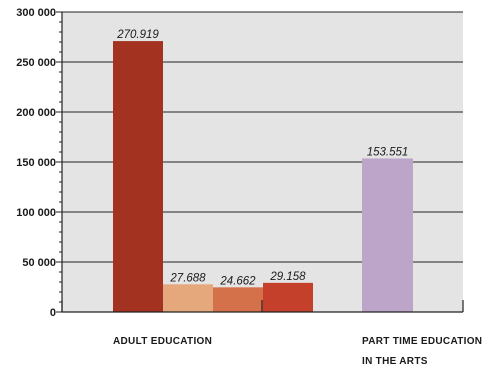 This screenshot has height=366, width=504. What do you see at coordinates (162, 341) in the screenshot?
I see `category-label: ADULT EDUCATION` at bounding box center [162, 341].